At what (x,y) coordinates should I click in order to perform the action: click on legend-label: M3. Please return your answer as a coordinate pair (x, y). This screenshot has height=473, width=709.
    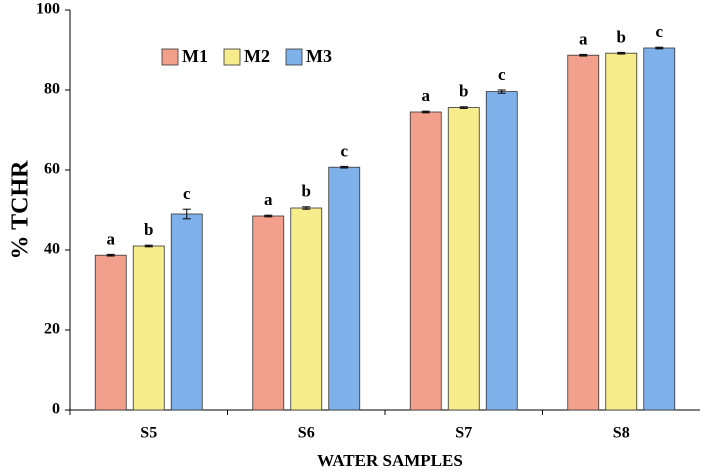
    Looking at the image, I should click on (319, 56).